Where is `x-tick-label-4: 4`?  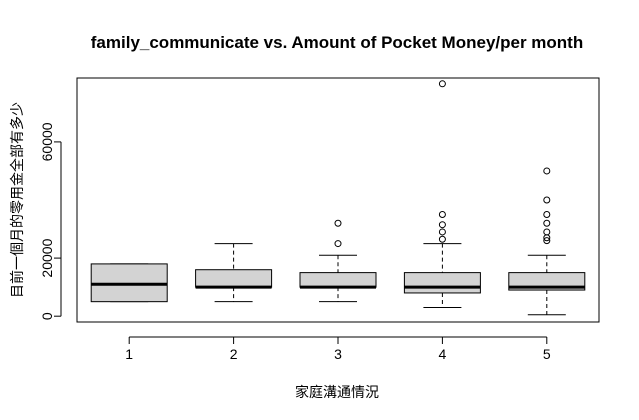 x-tick-label-4: 4 is located at coordinates (443, 354).